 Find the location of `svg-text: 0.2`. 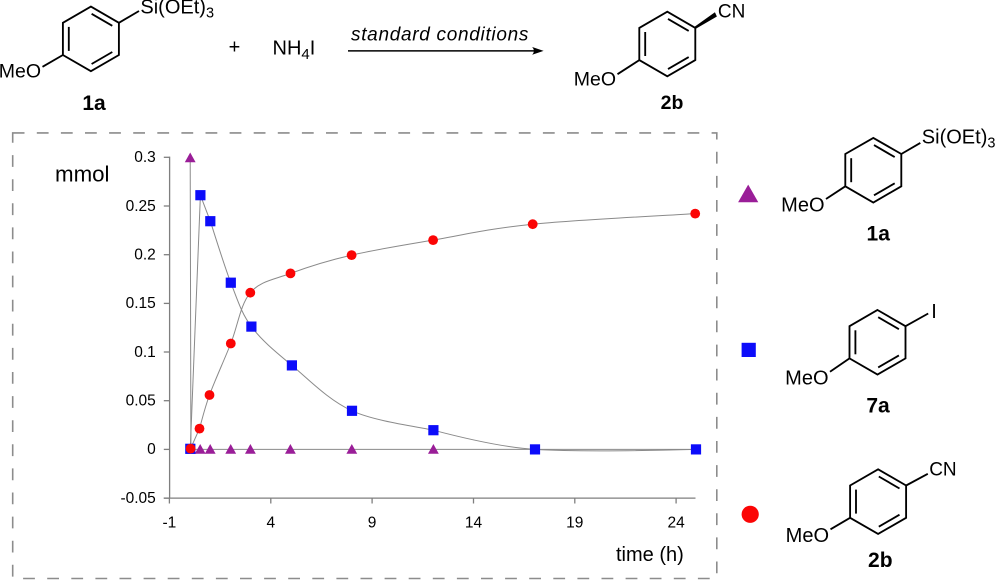

svg-text: 0.2 is located at coordinates (145, 255).